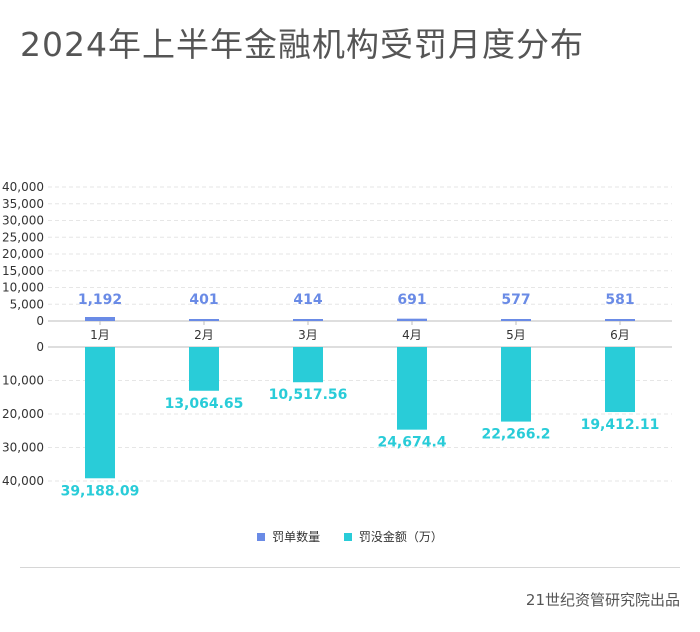  I want to click on count-data-label: 401, so click(203, 300).